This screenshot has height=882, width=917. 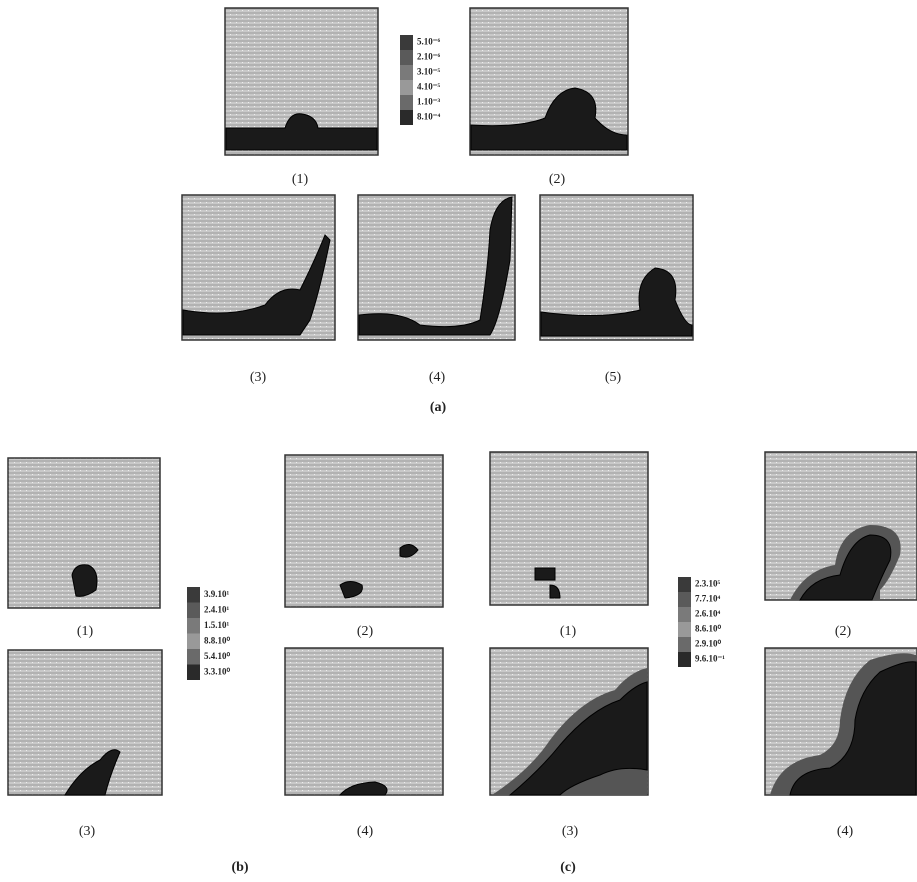 I want to click on legend-label: 2.10⁻⁶, so click(x=429, y=57).